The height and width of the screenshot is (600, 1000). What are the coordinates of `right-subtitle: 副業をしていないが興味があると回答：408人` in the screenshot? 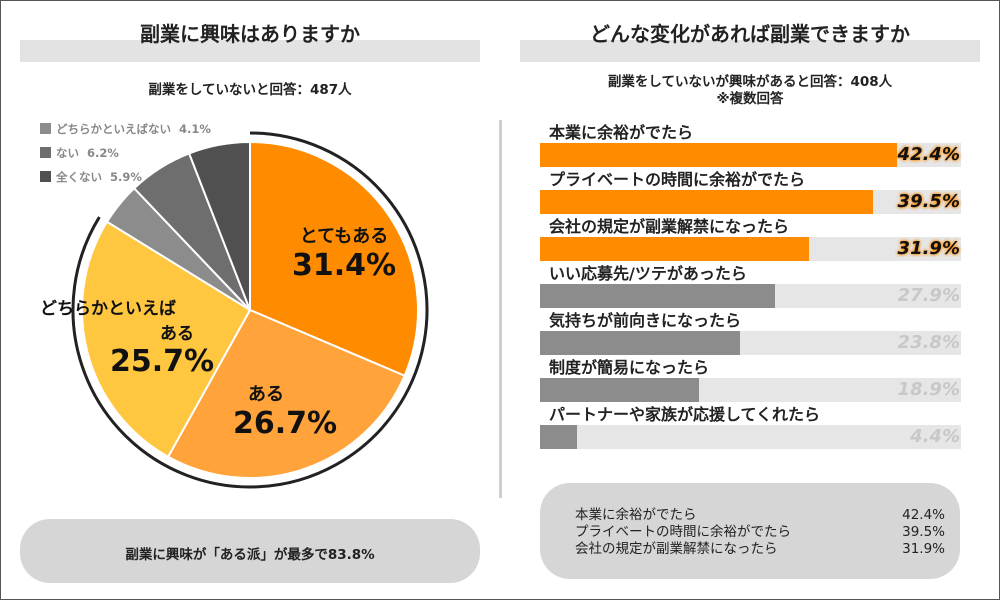 It's located at (750, 82).